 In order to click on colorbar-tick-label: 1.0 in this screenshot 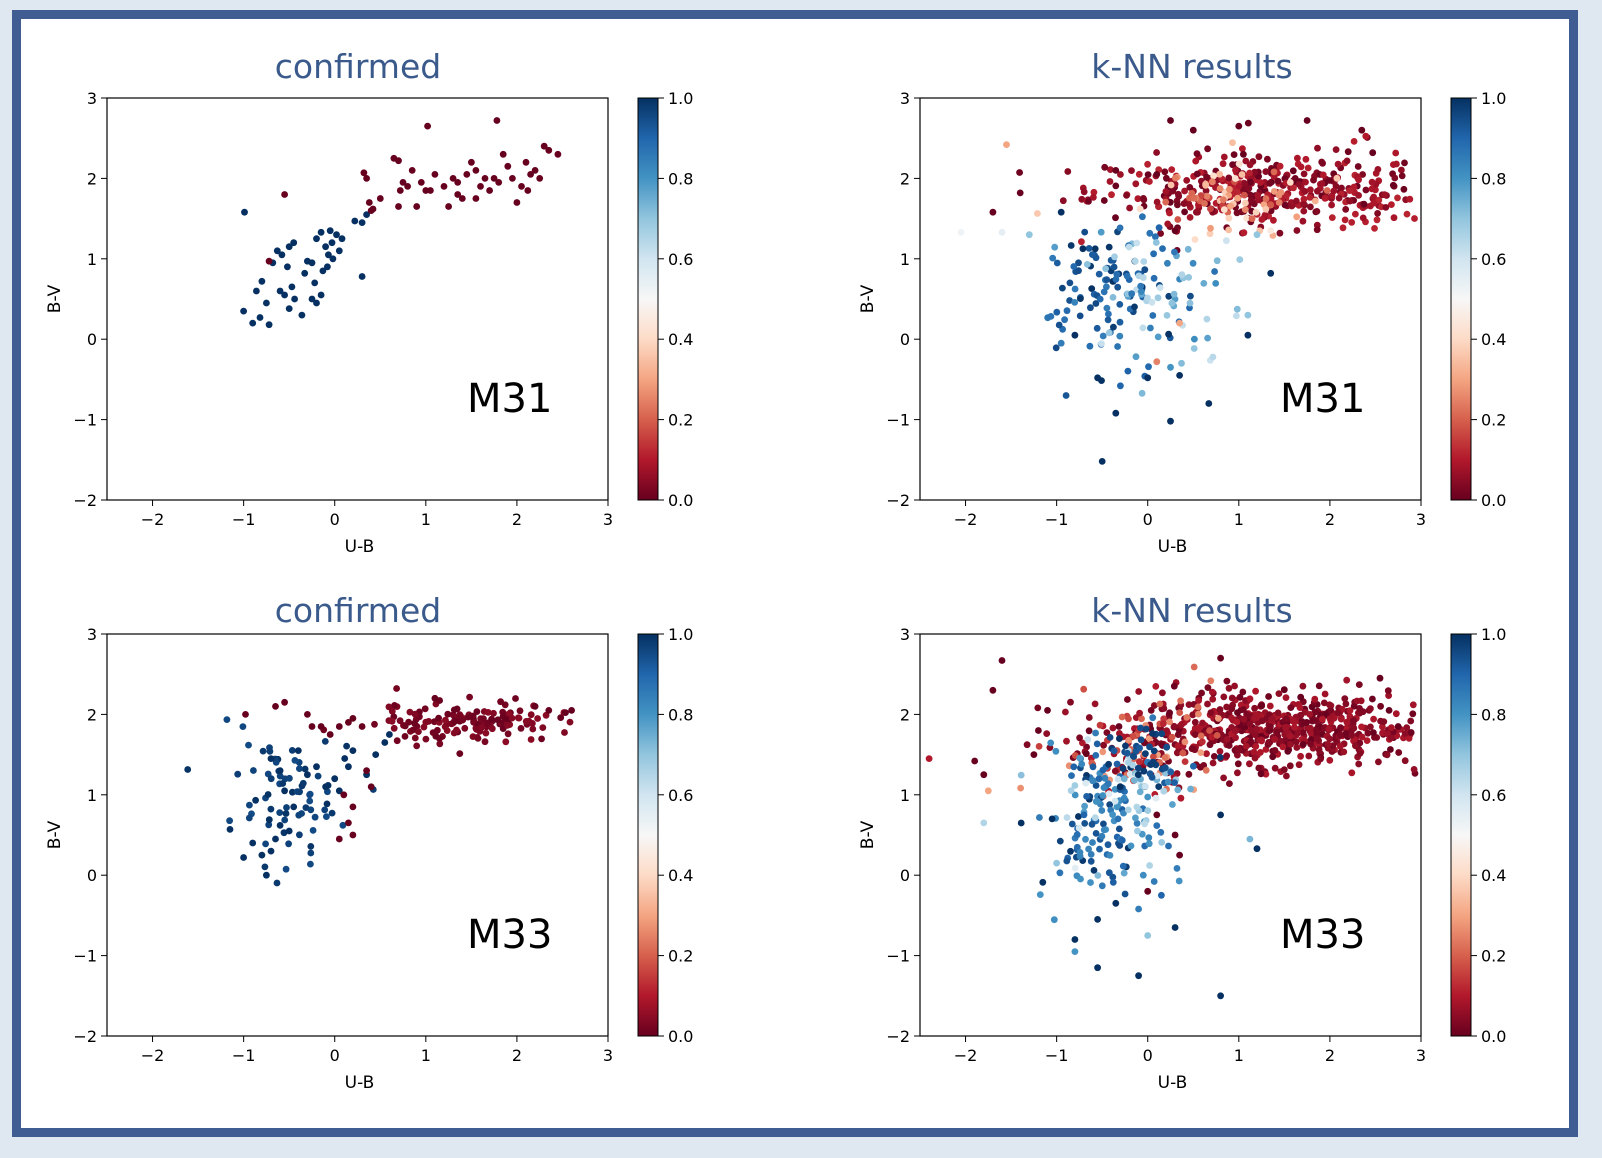, I will do `click(680, 98)`.